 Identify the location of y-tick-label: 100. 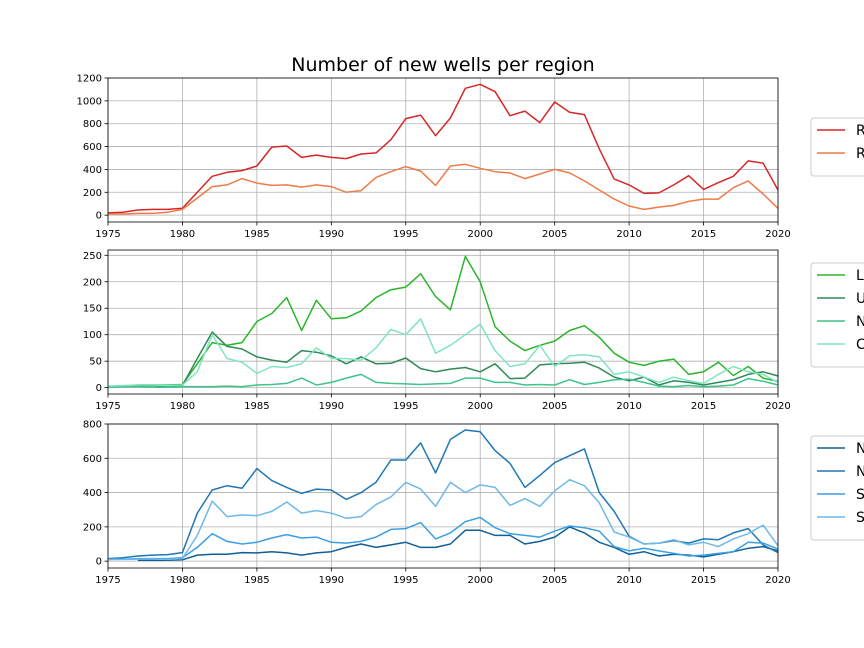
(92, 335).